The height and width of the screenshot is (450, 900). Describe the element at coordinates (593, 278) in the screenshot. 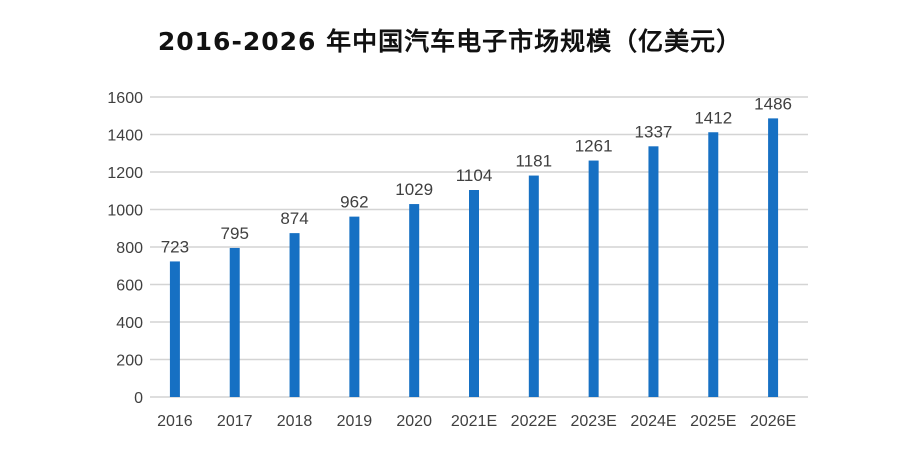

I see `bar-2023e` at that location.